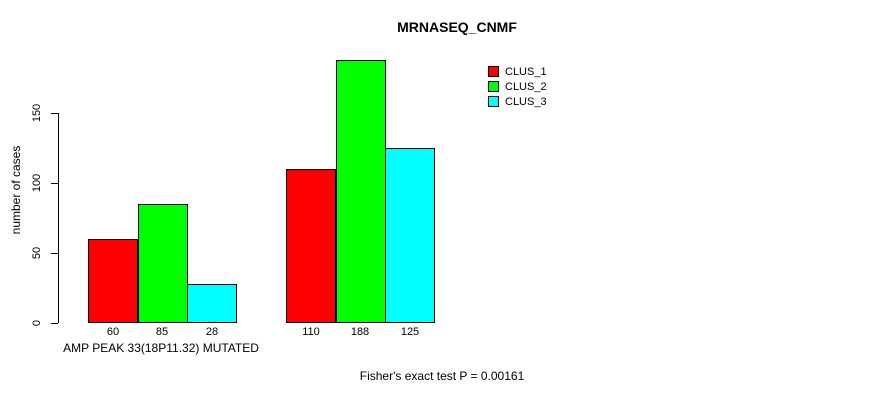 Image resolution: width=890 pixels, height=400 pixels. Describe the element at coordinates (410, 332) in the screenshot. I see `bar-value-label: 125` at that location.